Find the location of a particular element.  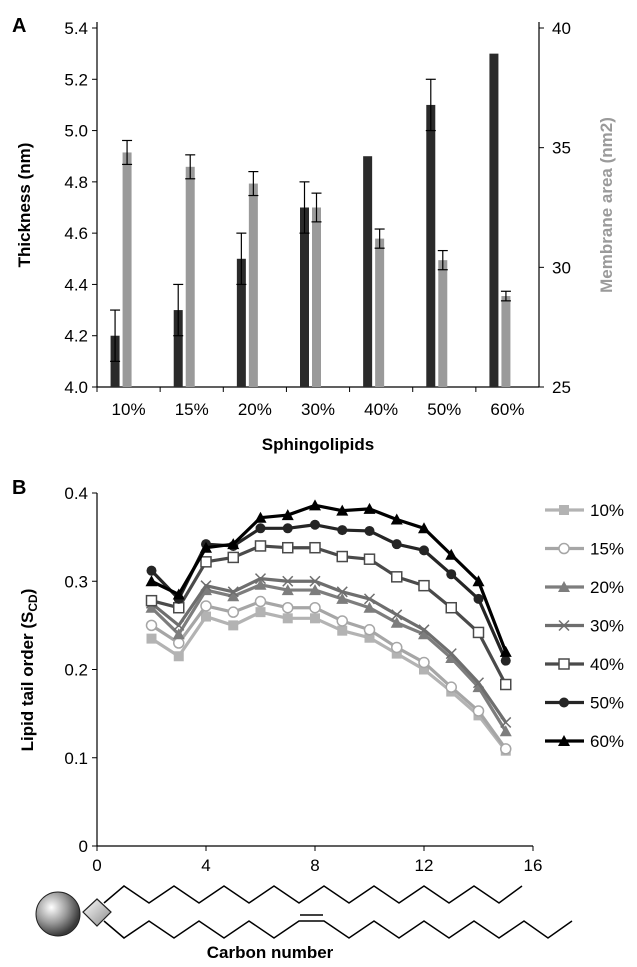

a-ytick-right-label: 35 is located at coordinates (561, 148).